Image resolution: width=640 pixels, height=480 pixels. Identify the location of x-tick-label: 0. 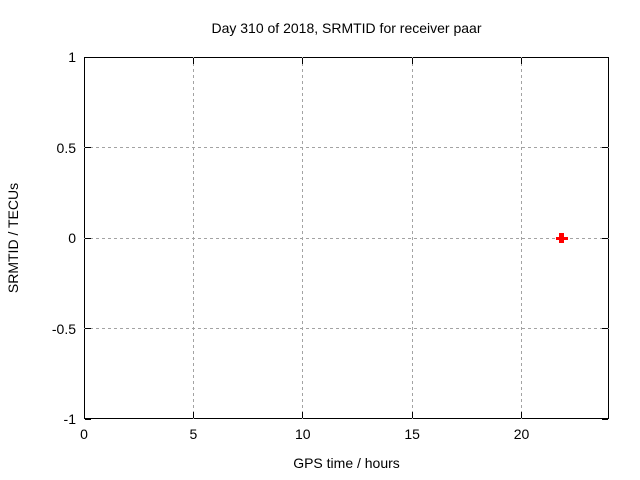
(84, 434).